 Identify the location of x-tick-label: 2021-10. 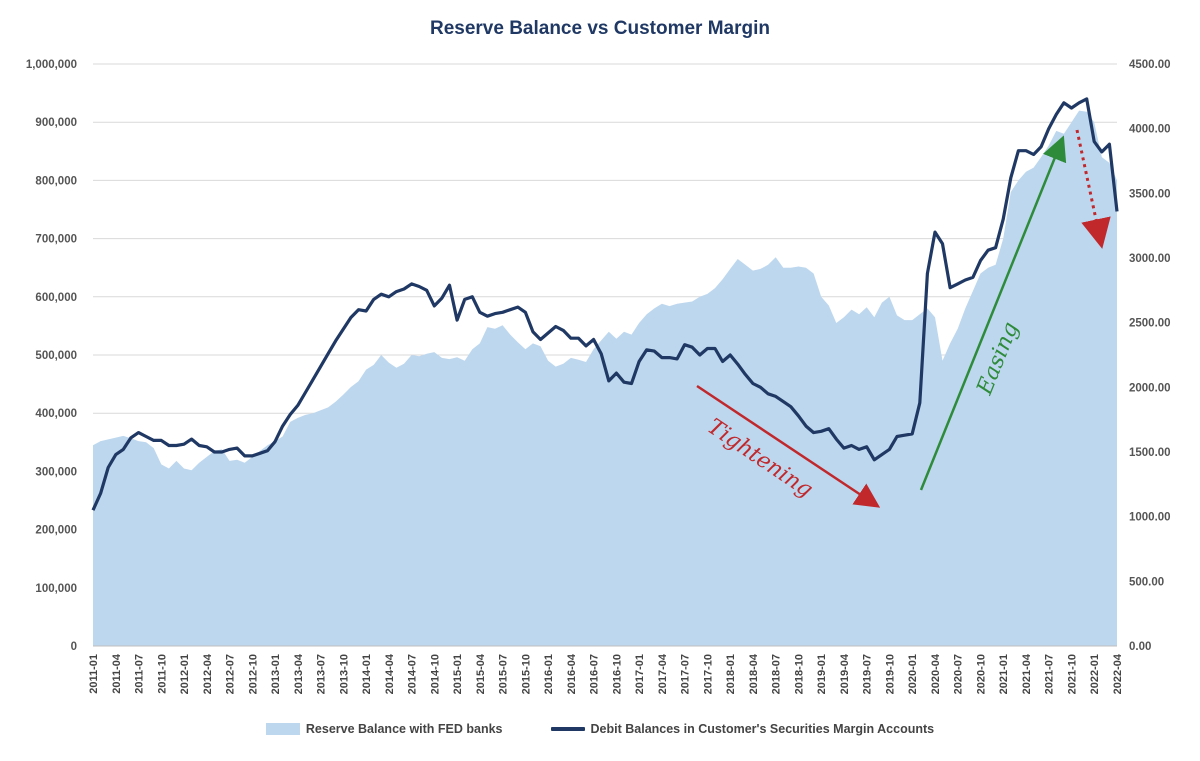
(1073, 674).